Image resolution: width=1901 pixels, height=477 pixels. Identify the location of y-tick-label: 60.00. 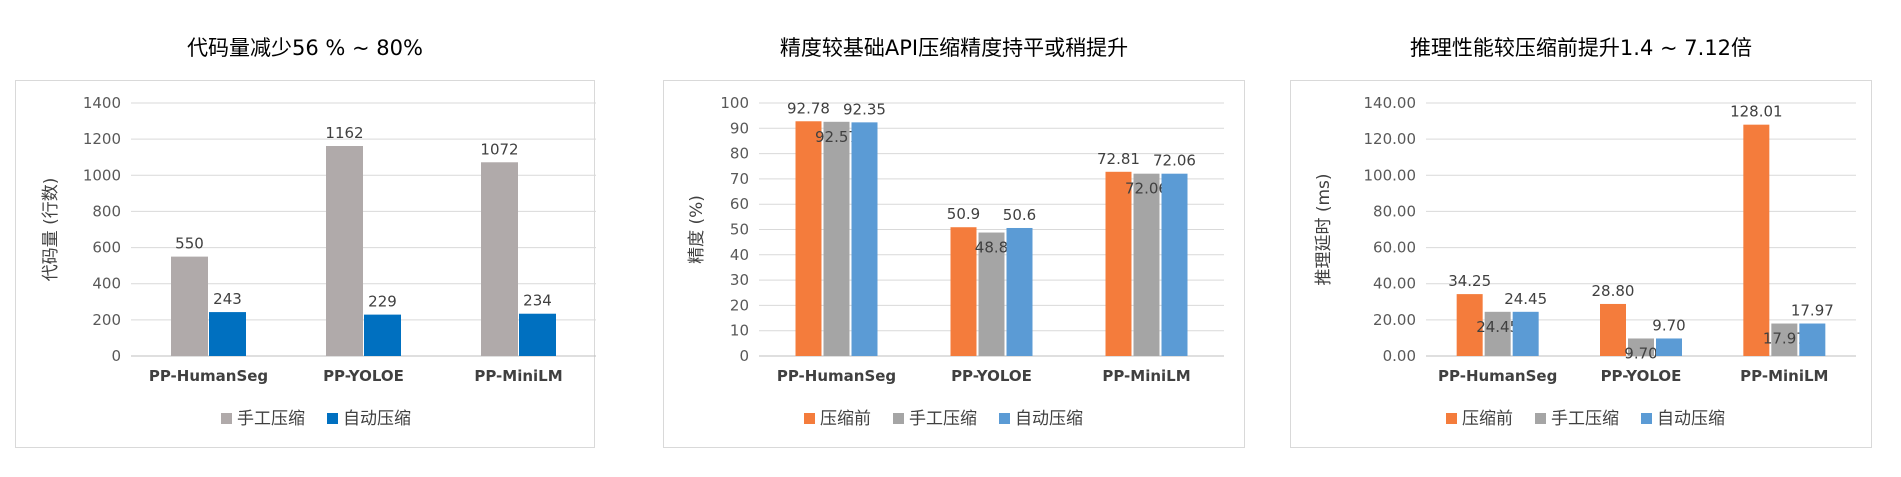
(1394, 248).